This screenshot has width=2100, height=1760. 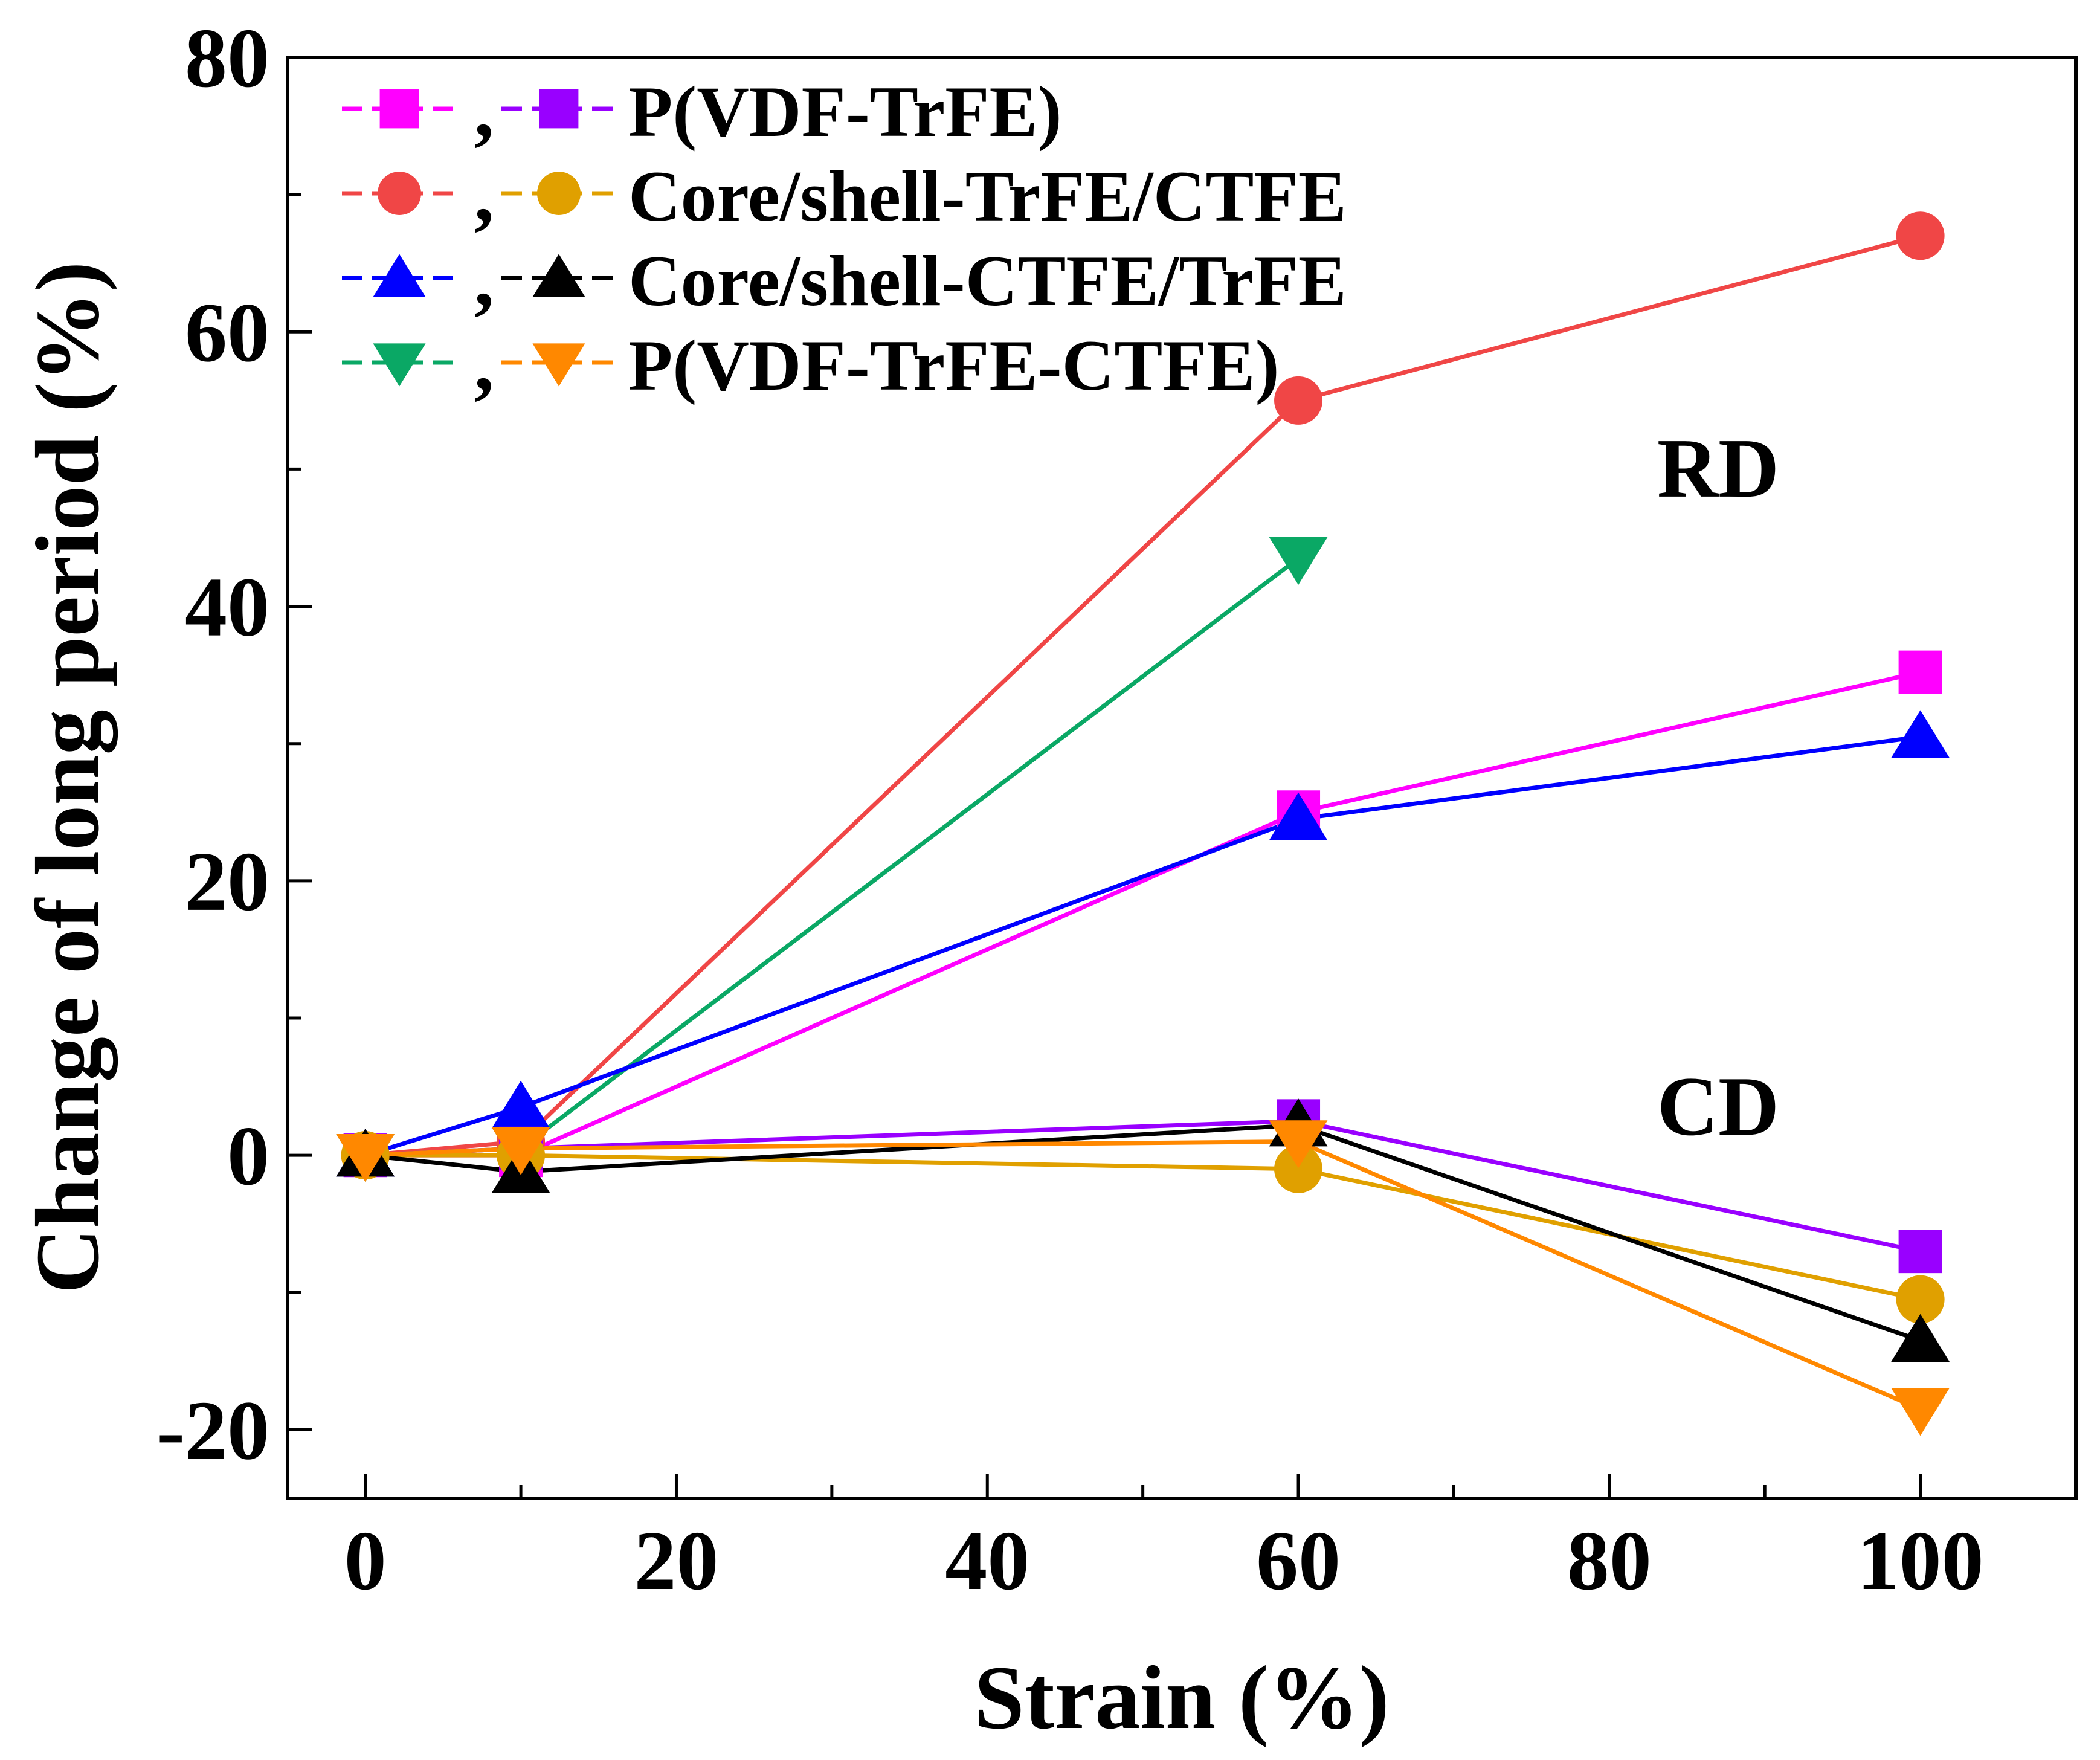 I want to click on legend-label: P(VDF-TrFE-CTFE), so click(x=954, y=365).